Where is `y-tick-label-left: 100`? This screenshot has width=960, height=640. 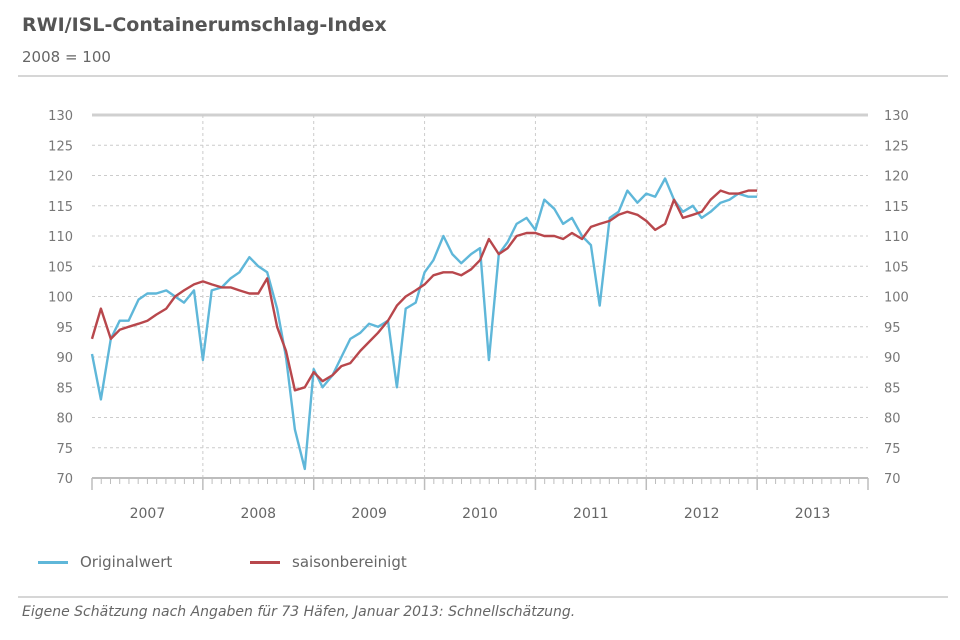
y-tick-label-left: 100 is located at coordinates (60, 298).